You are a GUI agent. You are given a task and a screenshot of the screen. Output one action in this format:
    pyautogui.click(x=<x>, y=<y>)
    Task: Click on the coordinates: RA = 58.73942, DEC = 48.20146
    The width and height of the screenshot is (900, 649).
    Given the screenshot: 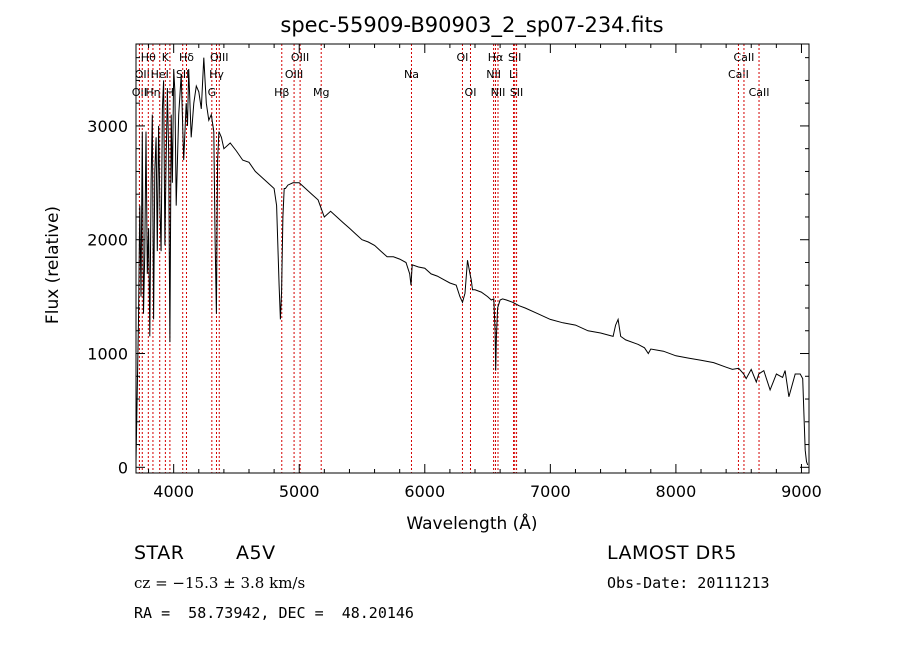 What is the action you would take?
    pyautogui.click(x=274, y=613)
    